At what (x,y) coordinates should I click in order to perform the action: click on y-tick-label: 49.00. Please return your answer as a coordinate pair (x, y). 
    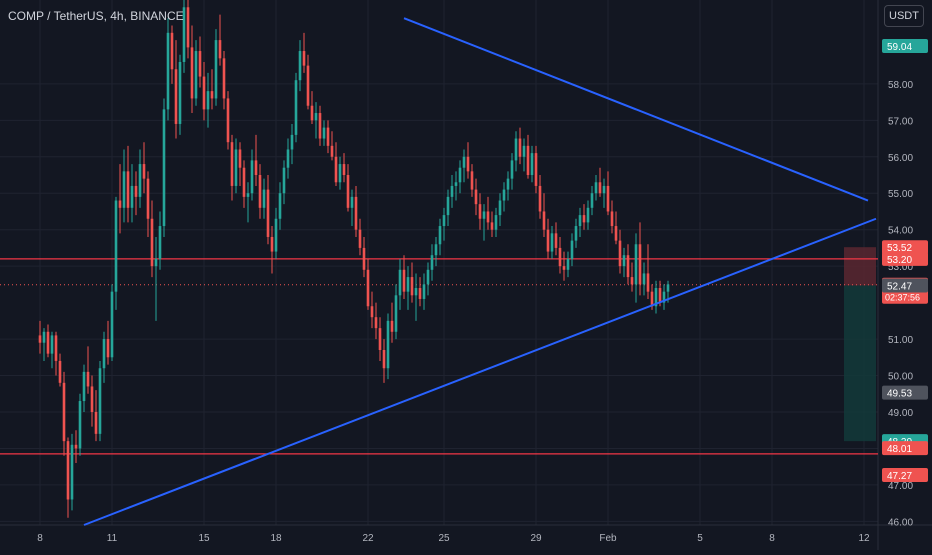
    Looking at the image, I should click on (900, 413).